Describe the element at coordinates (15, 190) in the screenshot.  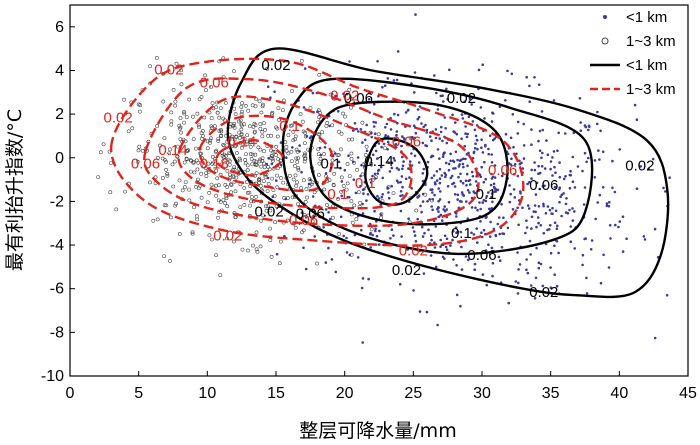
I see `y-axis-title: 最有利抬升指数/°C` at that location.